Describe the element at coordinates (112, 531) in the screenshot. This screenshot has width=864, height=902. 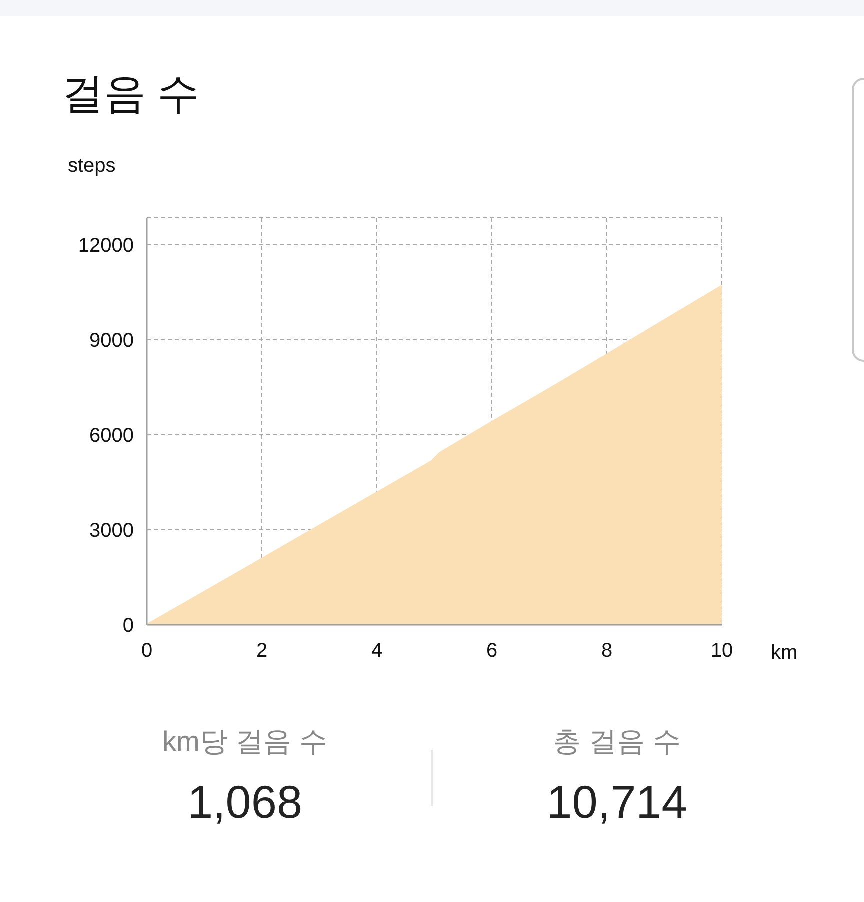
I see `y-tick-label: 3000` at that location.